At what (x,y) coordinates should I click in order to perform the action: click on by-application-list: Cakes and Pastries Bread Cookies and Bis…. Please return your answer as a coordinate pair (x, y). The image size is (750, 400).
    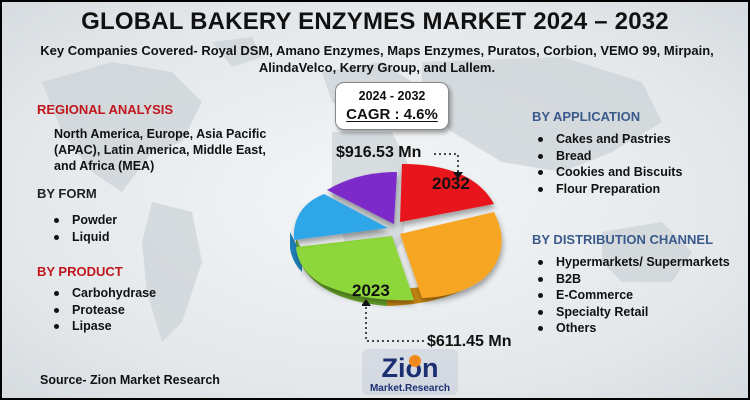
    Looking at the image, I should click on (606, 164).